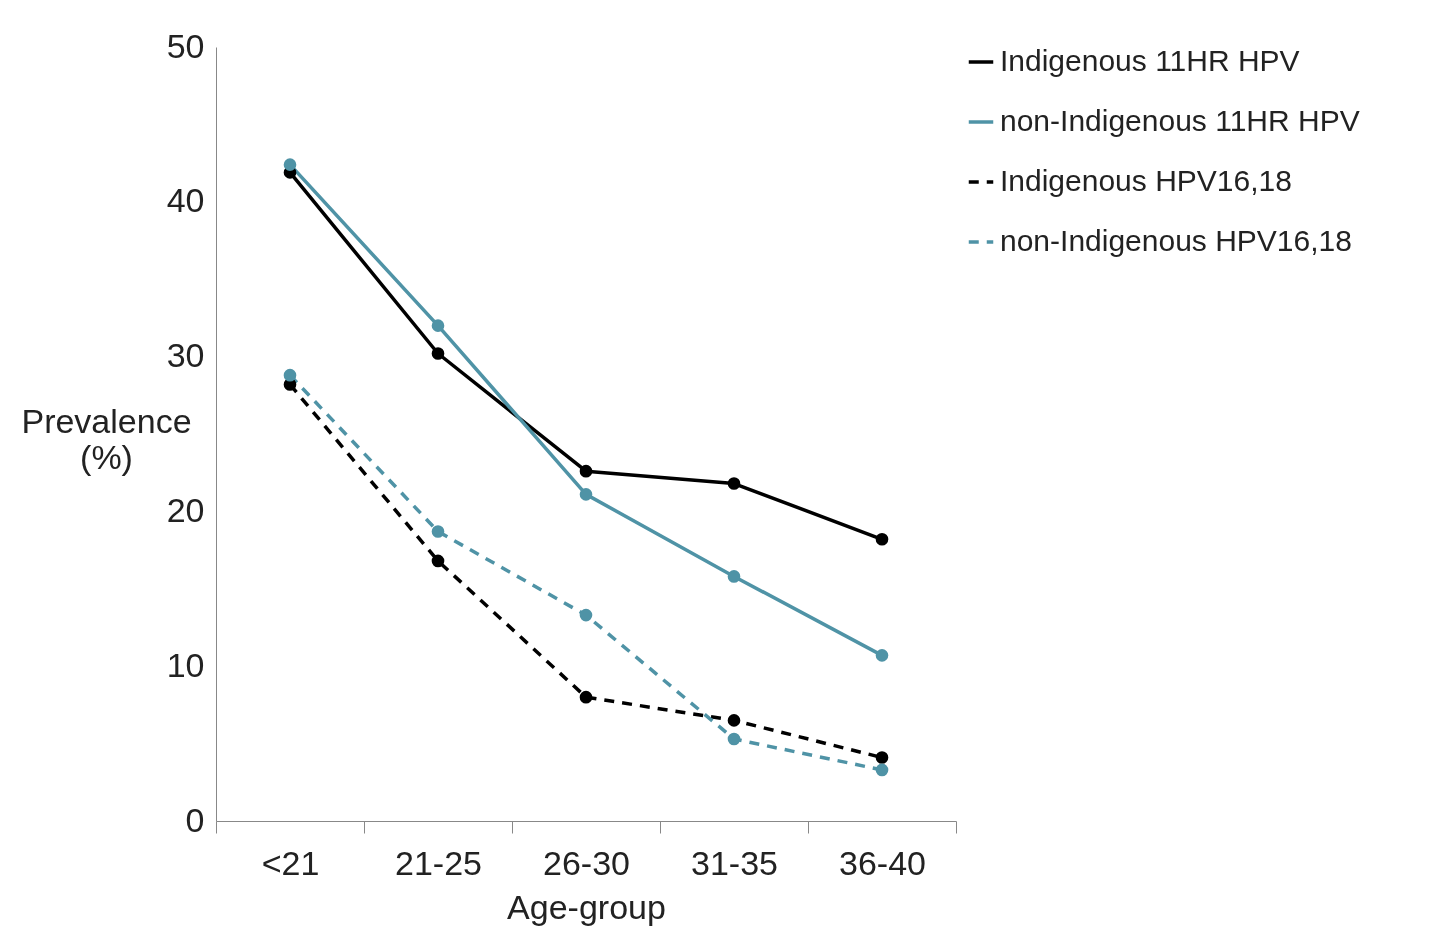 This screenshot has height=940, width=1439. What do you see at coordinates (290, 862) in the screenshot?
I see `x-tick-label: <21` at bounding box center [290, 862].